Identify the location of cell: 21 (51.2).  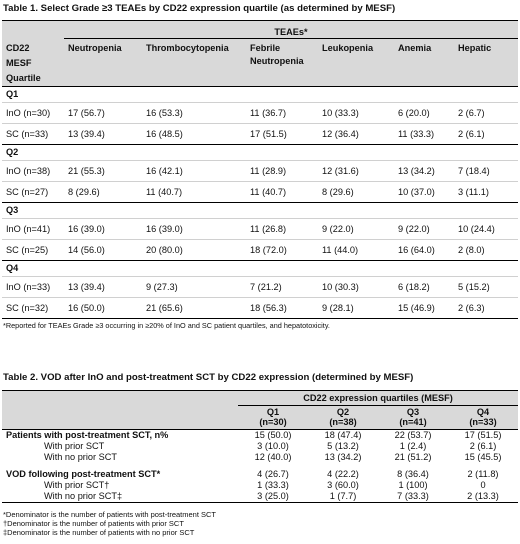
(413, 457).